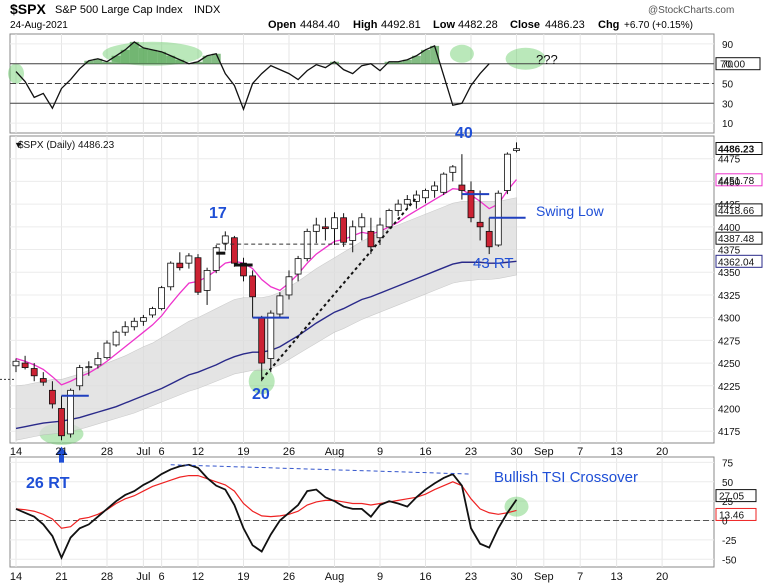 The height and width of the screenshot is (584, 764). Describe the element at coordinates (728, 502) in the screenshot. I see `tsi-y-tick: 25` at that location.